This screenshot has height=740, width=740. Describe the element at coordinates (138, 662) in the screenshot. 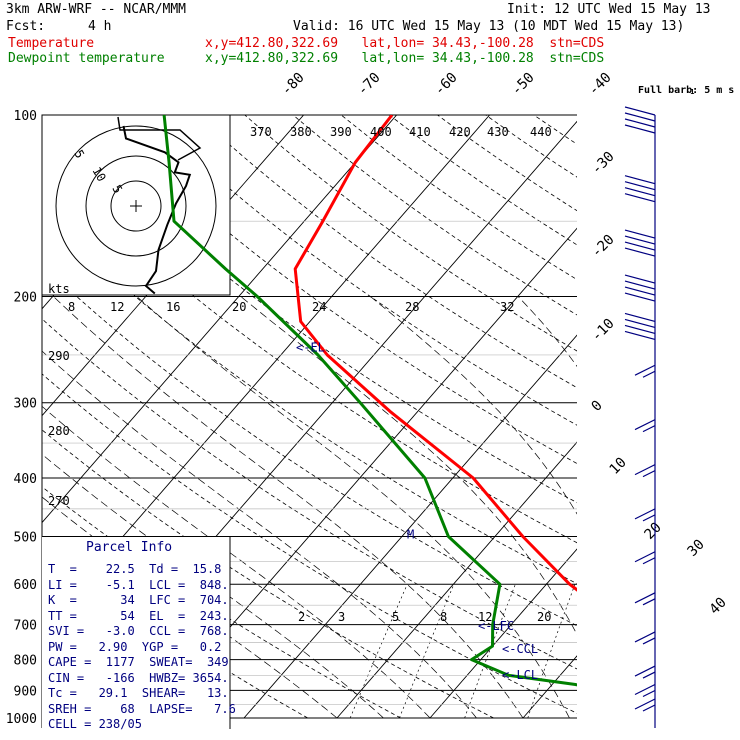

I see `parcel-info-row: CAPE = 1177 SWEAT= 349` at that location.